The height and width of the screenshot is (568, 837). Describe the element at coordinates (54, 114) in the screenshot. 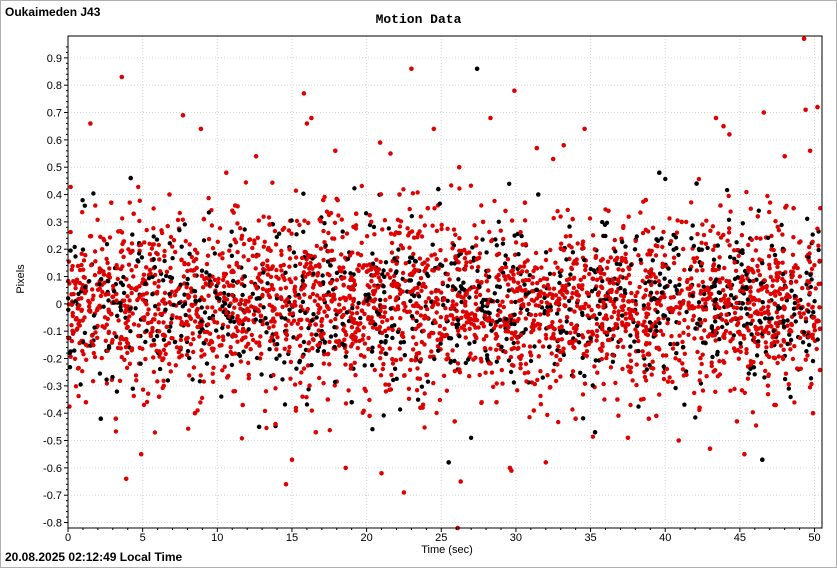

I see `y-tick-label: 0.7` at that location.